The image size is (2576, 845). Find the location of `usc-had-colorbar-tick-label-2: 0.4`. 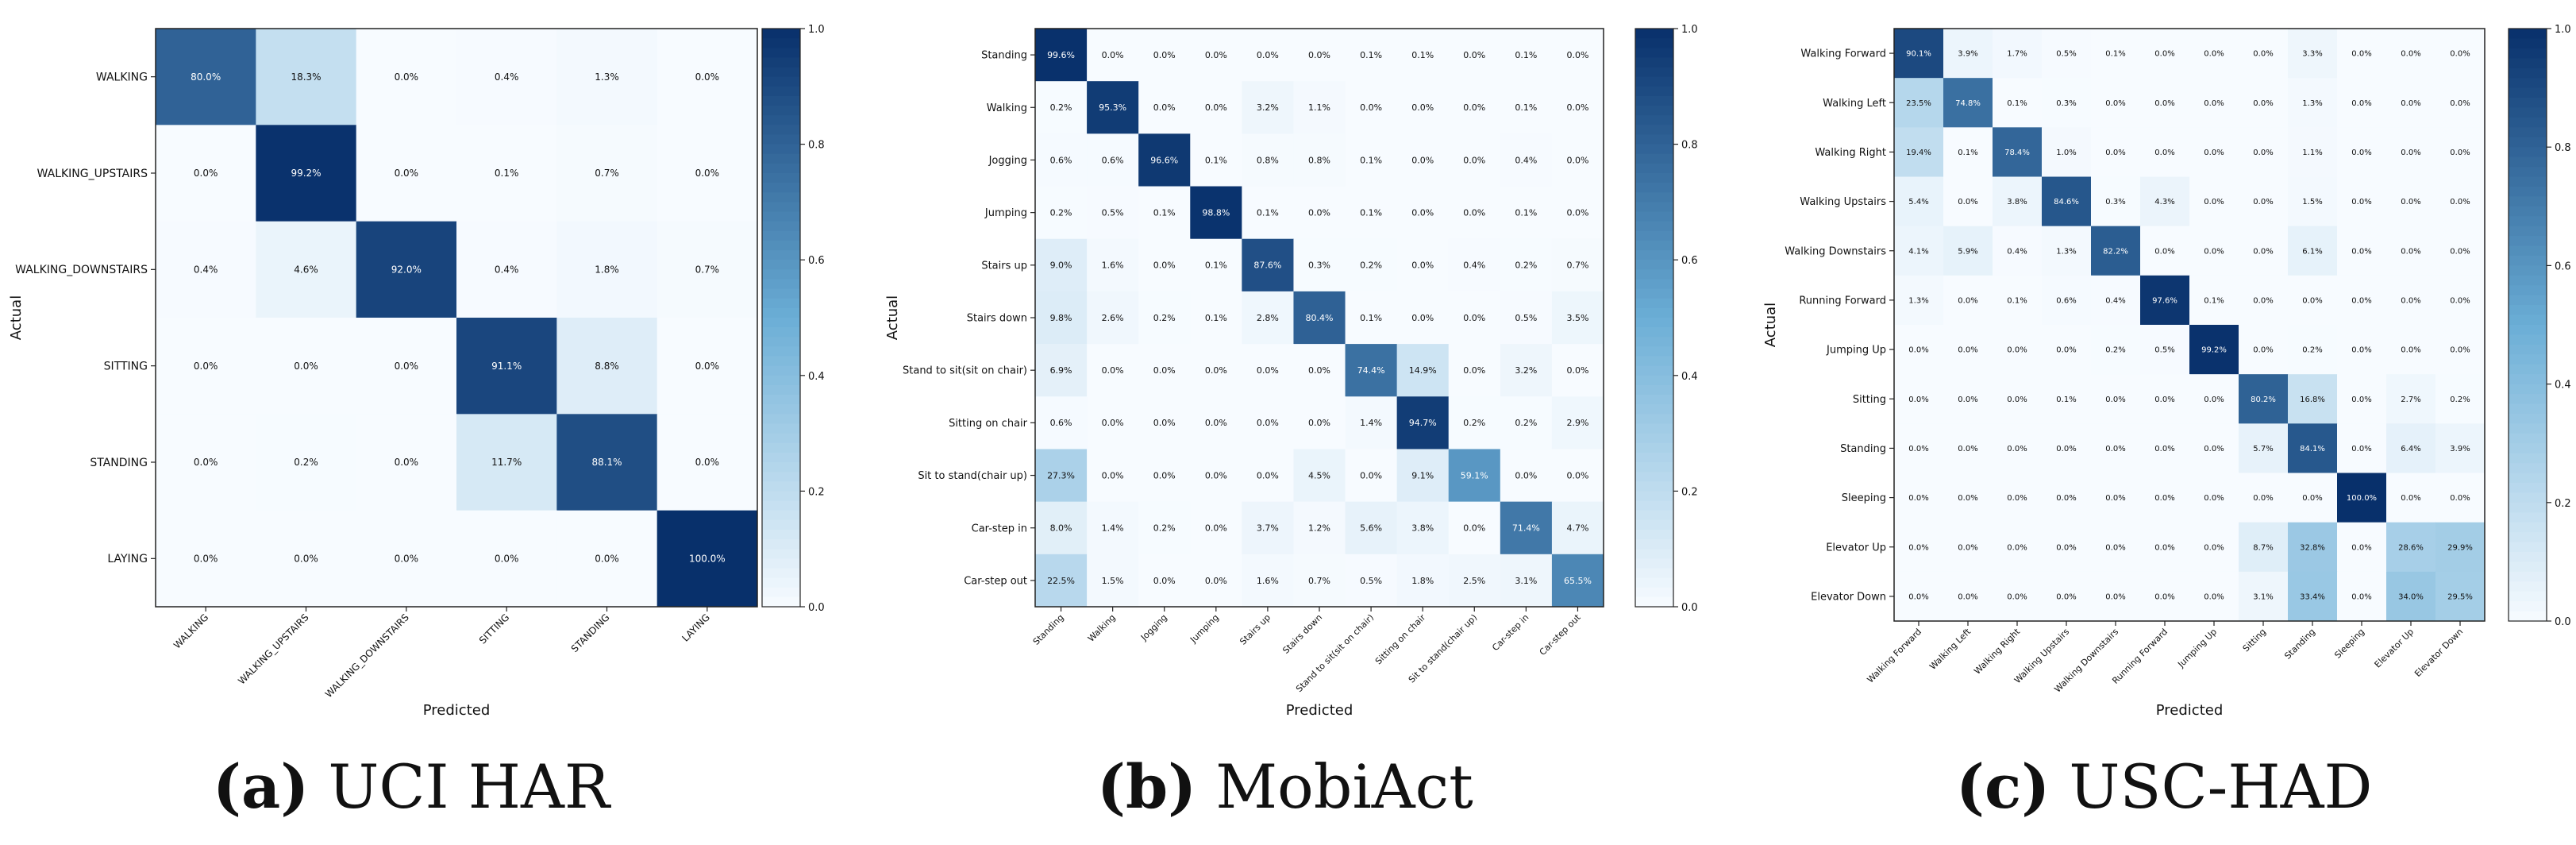

usc-had-colorbar-tick-label-2: 0.4 is located at coordinates (2563, 386).